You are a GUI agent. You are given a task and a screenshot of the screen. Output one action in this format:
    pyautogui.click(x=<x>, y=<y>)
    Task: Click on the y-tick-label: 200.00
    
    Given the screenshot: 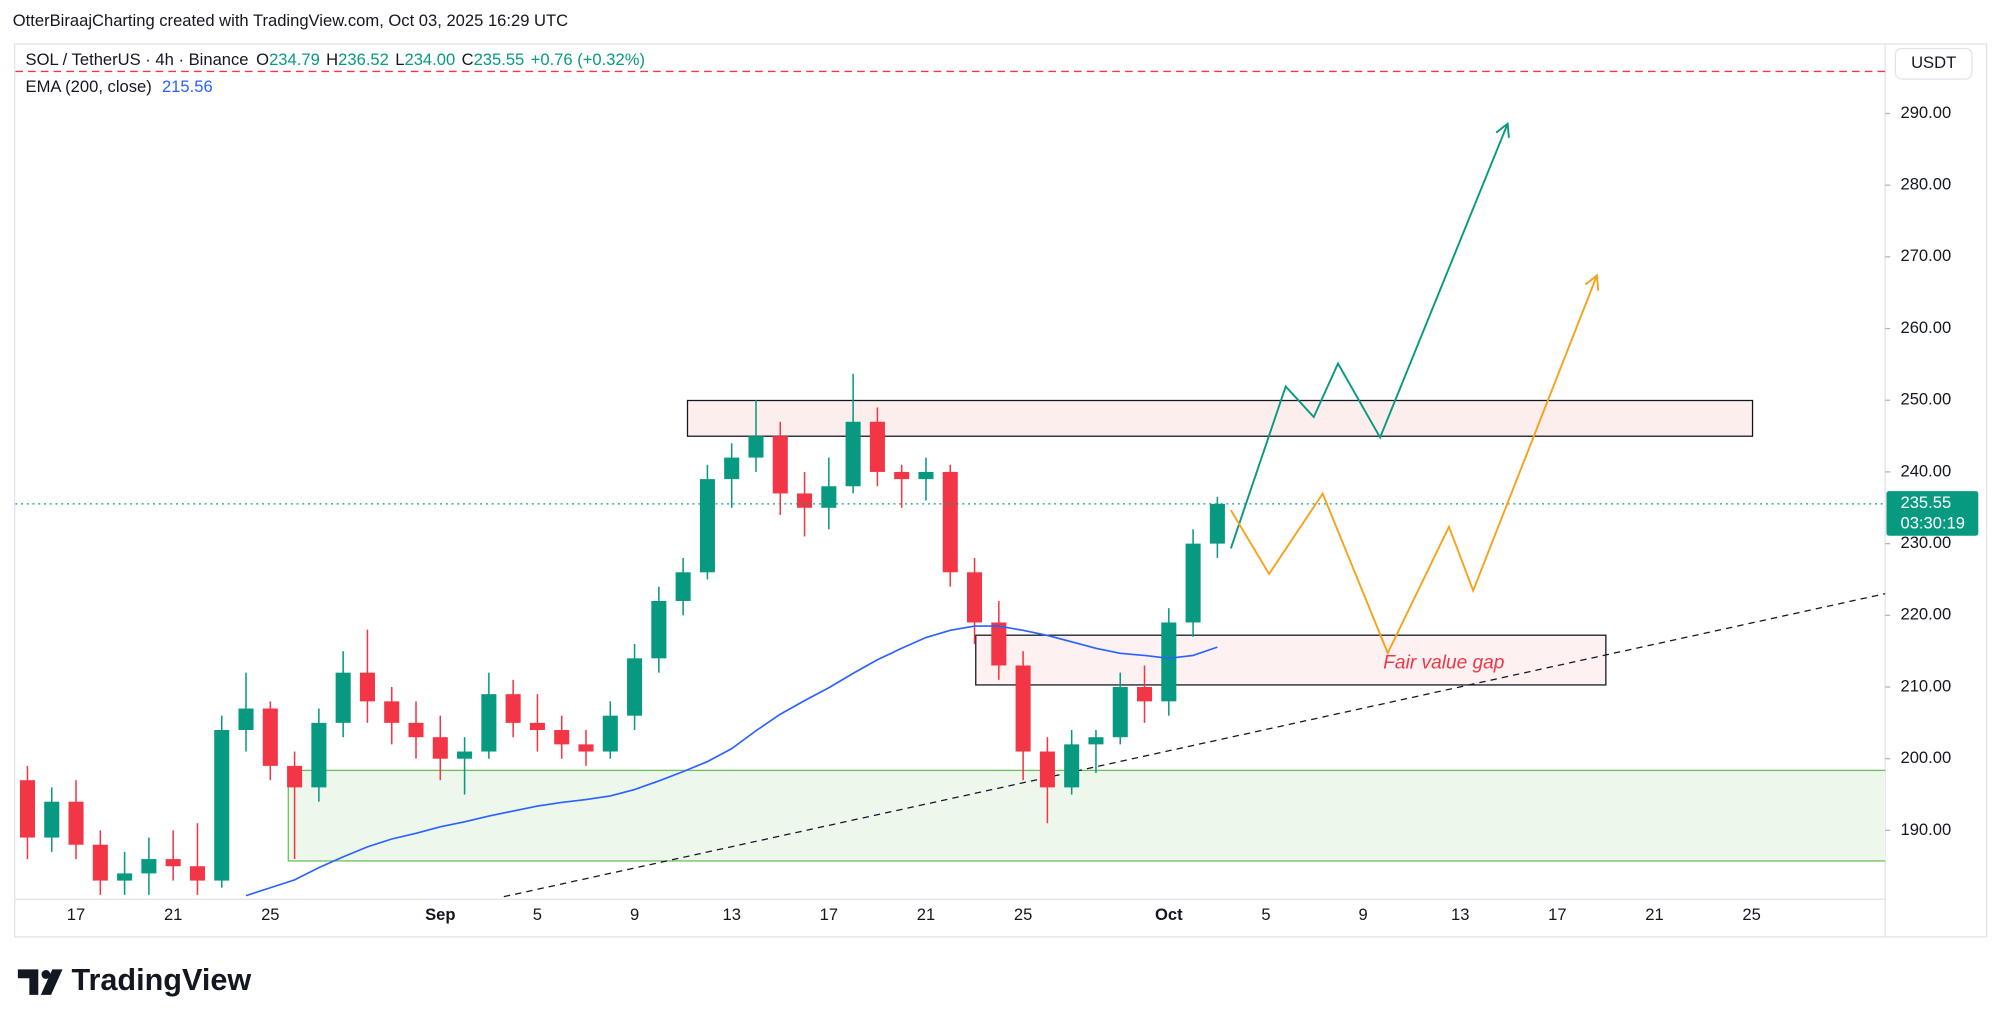 What is the action you would take?
    pyautogui.click(x=1925, y=757)
    